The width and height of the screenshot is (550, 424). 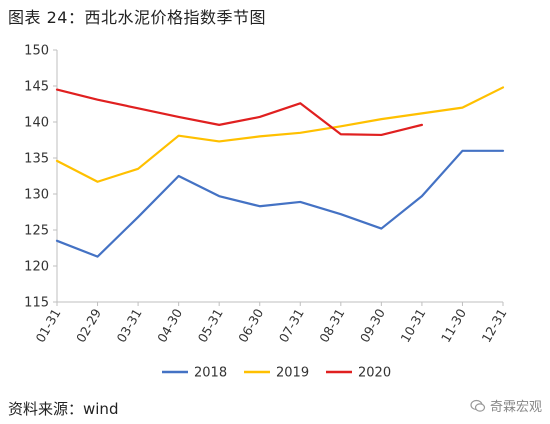 I want to click on wechat-icon, so click(x=478, y=405).